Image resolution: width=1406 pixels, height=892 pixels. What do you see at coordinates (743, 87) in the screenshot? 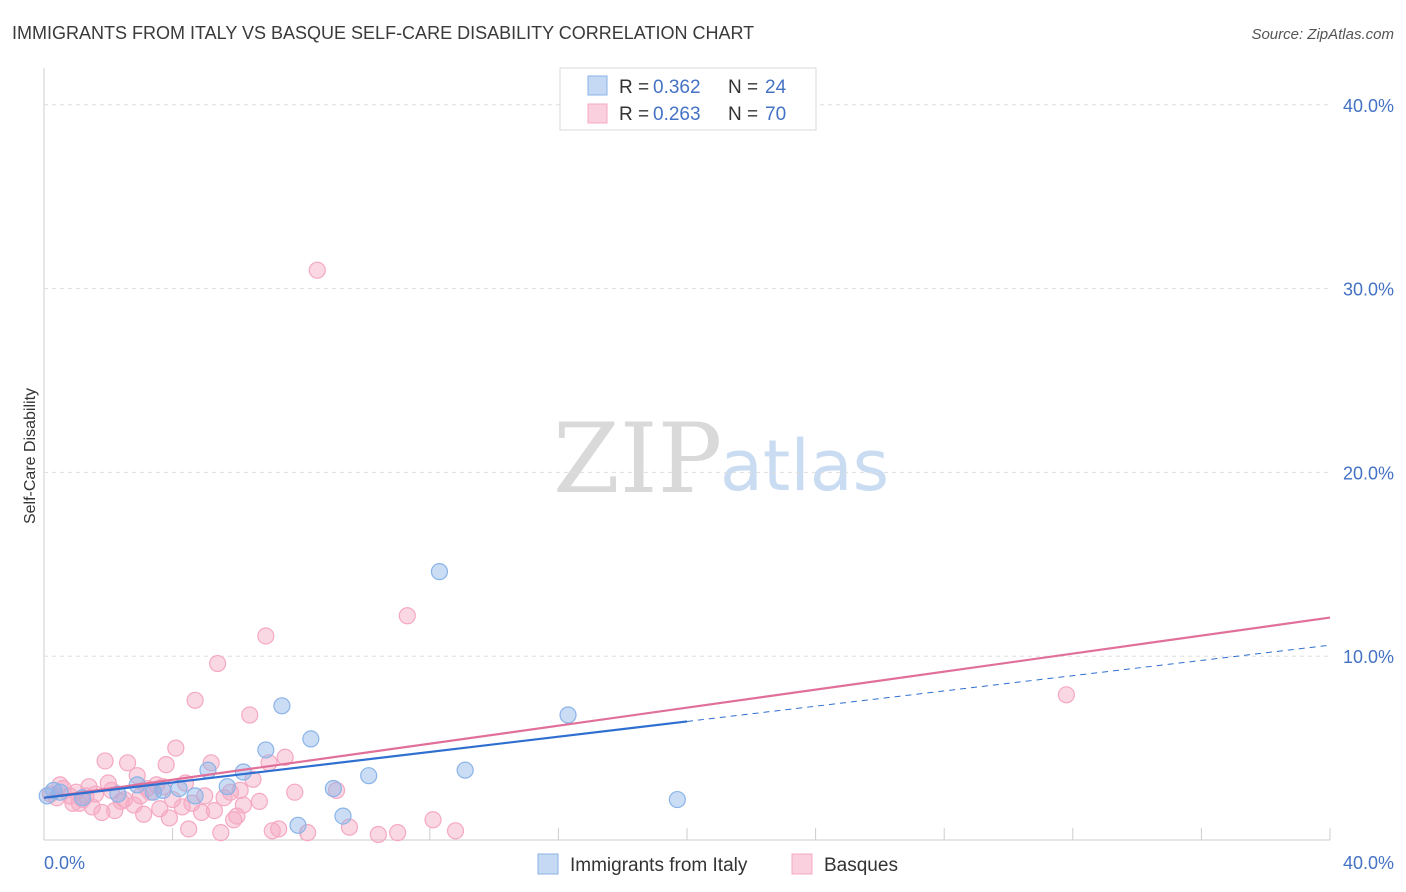
I see `legend-n-label-italy: N =` at bounding box center [743, 87].